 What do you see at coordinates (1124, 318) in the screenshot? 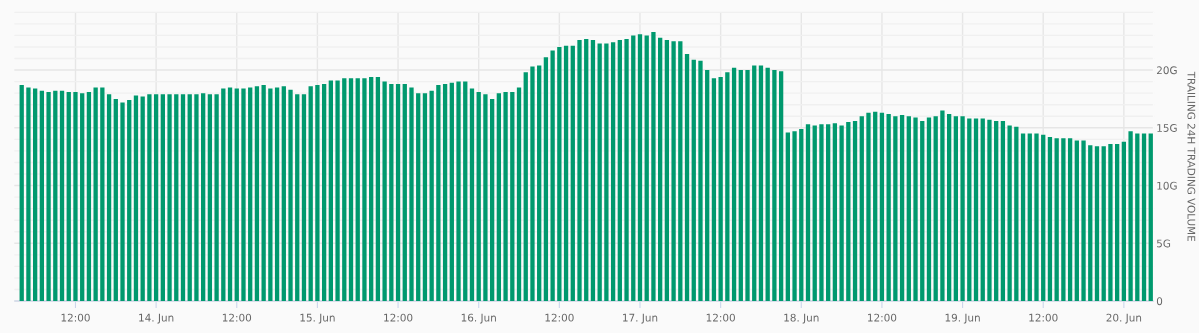
I see `x-tick-label: 20. Jun` at bounding box center [1124, 318].